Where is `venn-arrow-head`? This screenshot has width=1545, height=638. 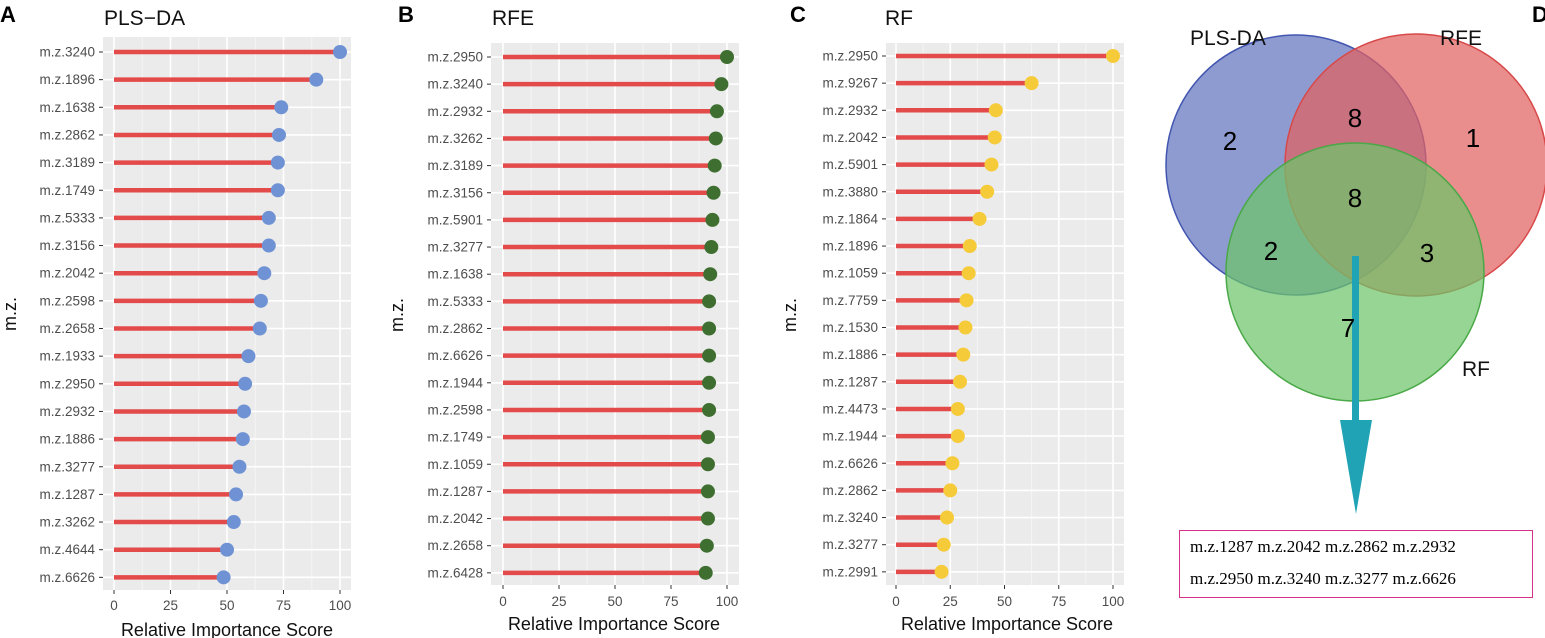
venn-arrow-head is located at coordinates (1356, 467).